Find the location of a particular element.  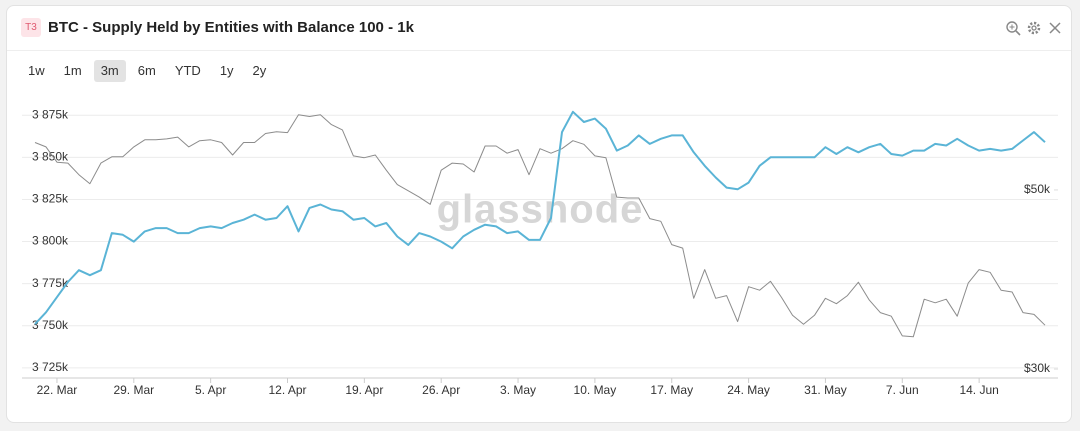

range-button: 1w is located at coordinates (36, 70).